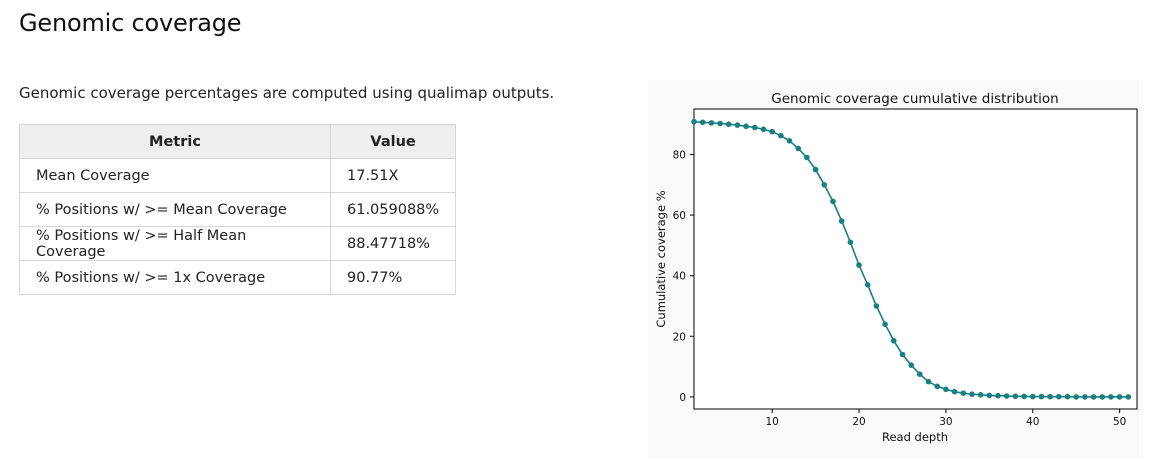 Image resolution: width=1175 pixels, height=460 pixels. Describe the element at coordinates (661, 258) in the screenshot. I see `y-axis-label: Cumulative coverage %` at that location.